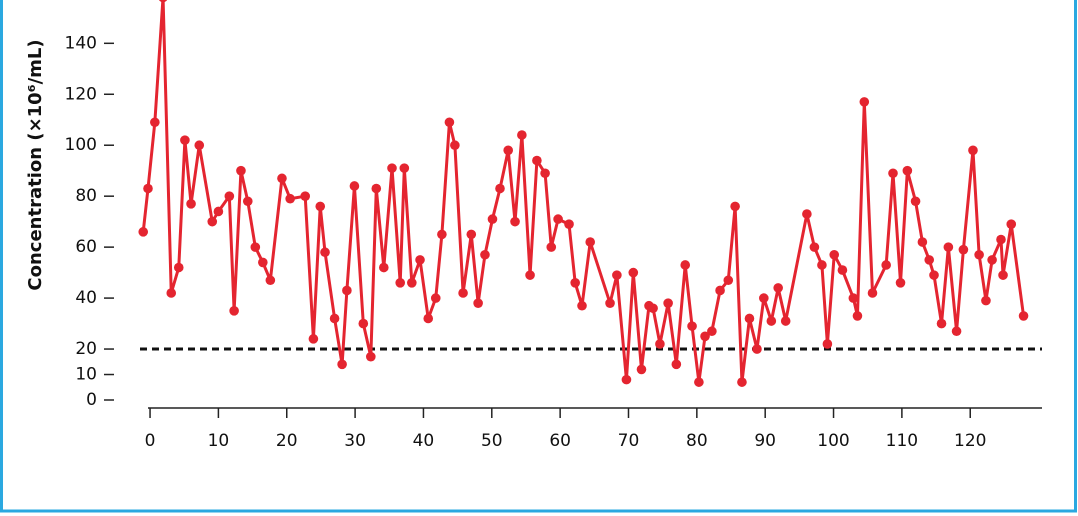 The image size is (1078, 516). What do you see at coordinates (629, 441) in the screenshot?
I see `x-tick-label: 70` at bounding box center [629, 441].